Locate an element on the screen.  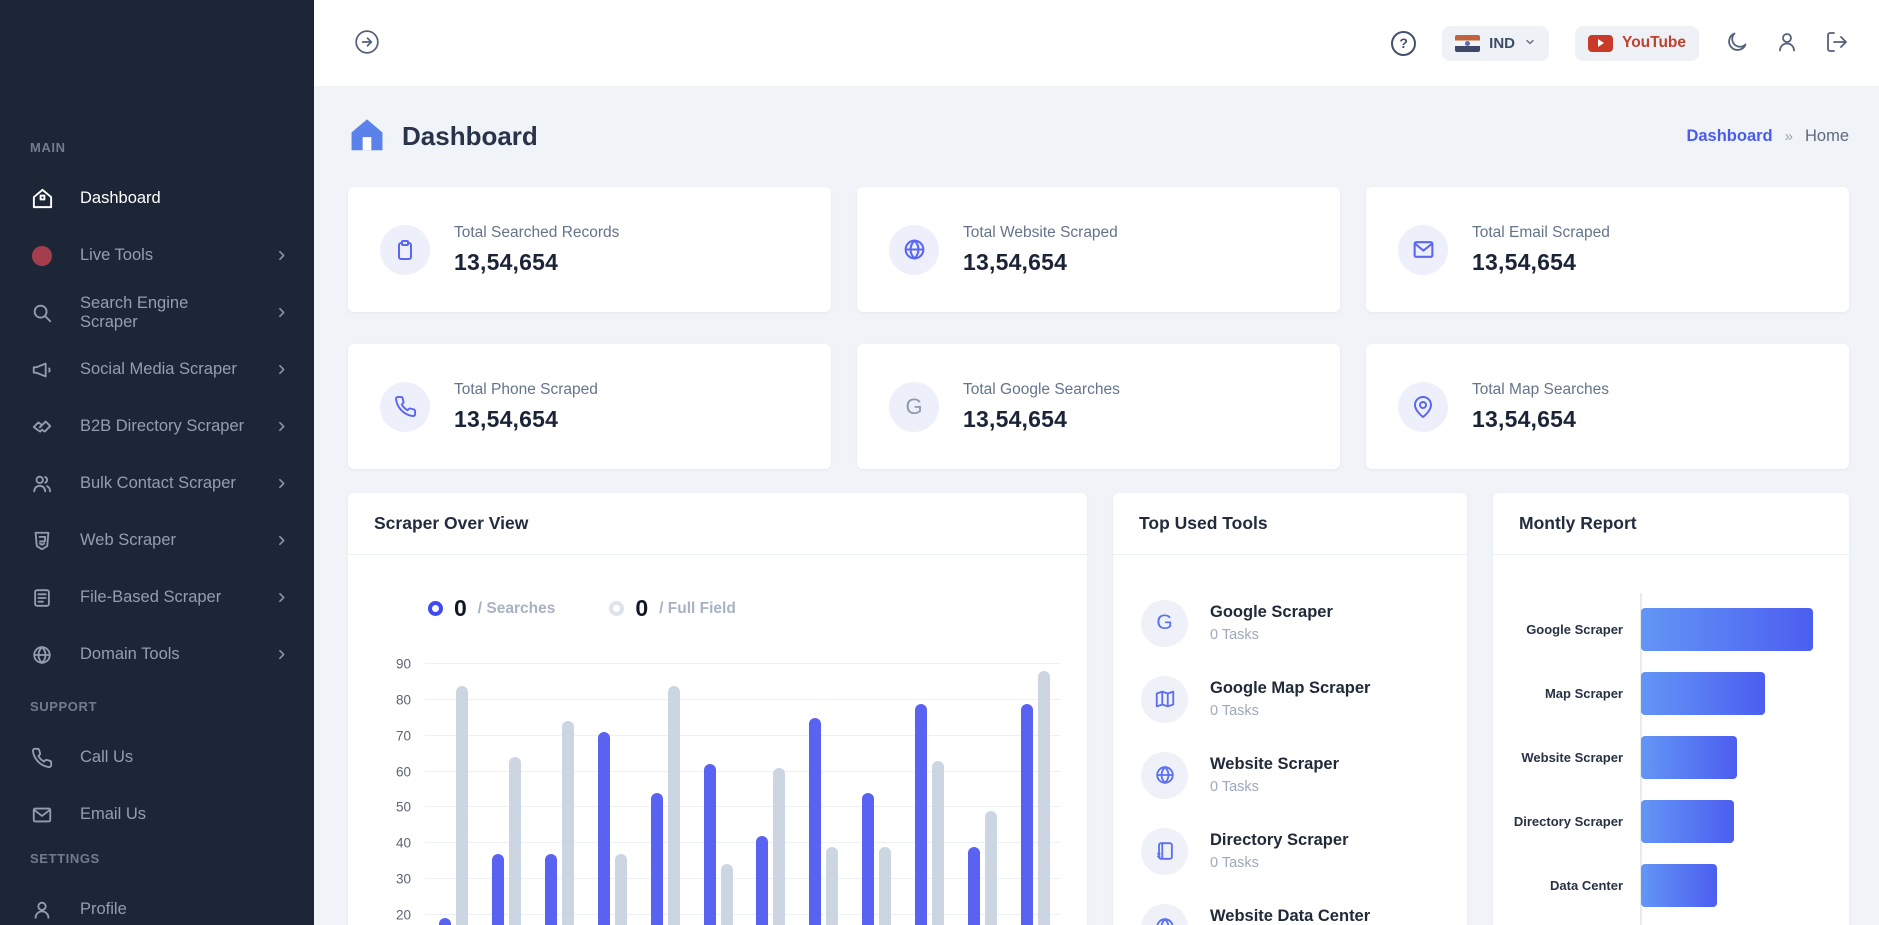
sidebar-item-label: Web Scraper is located at coordinates (128, 540).